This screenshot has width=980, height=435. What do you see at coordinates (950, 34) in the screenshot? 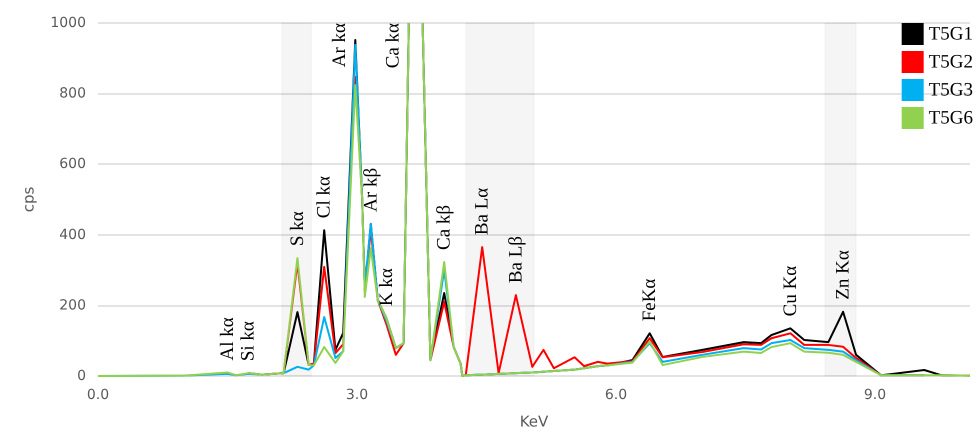
I see `legend-label: T5G1` at bounding box center [950, 34].